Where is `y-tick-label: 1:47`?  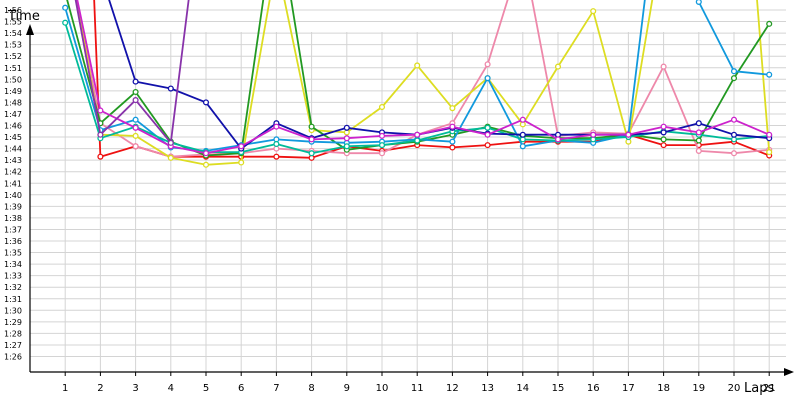 y-tick-label: 1:47 is located at coordinates (13, 114).